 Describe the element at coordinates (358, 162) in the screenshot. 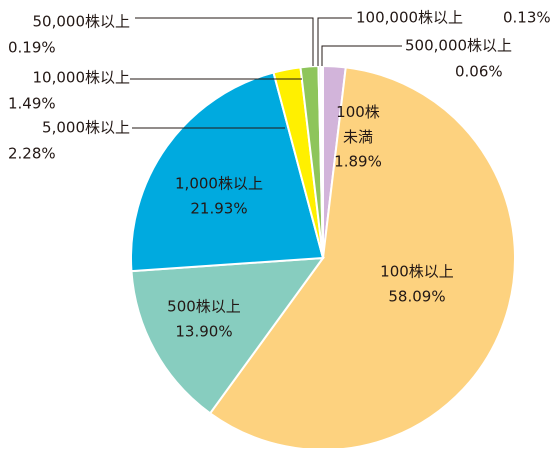

I see `value-label: 1.89%` at that location.